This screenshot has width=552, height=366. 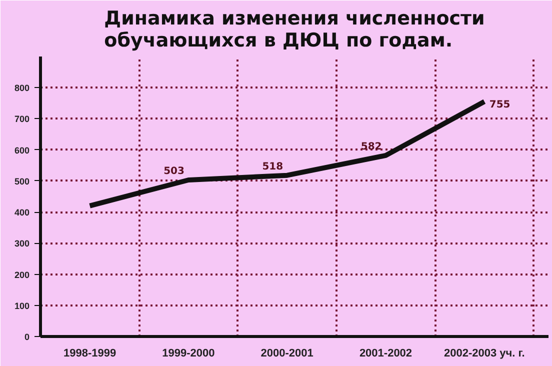 I want to click on y-tick-label: 700, so click(x=22, y=119).